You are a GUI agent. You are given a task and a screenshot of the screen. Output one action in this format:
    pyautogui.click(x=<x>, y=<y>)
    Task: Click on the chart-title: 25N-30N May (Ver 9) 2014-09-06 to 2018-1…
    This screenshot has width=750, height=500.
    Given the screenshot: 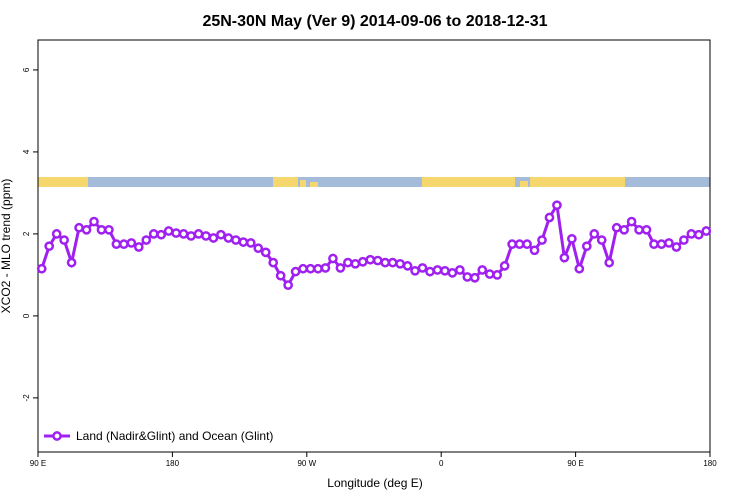 What is the action you would take?
    pyautogui.click(x=374, y=21)
    